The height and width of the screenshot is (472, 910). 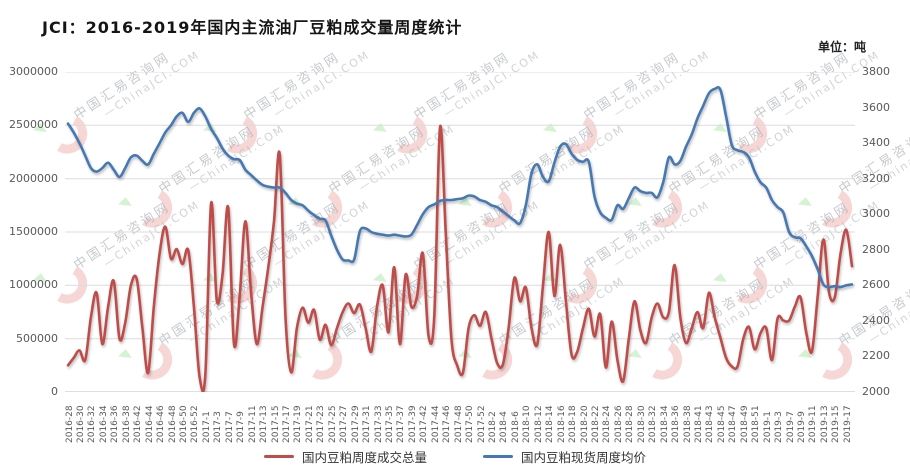 I want to click on x-axis-tick: 2018-2, so click(x=492, y=427).